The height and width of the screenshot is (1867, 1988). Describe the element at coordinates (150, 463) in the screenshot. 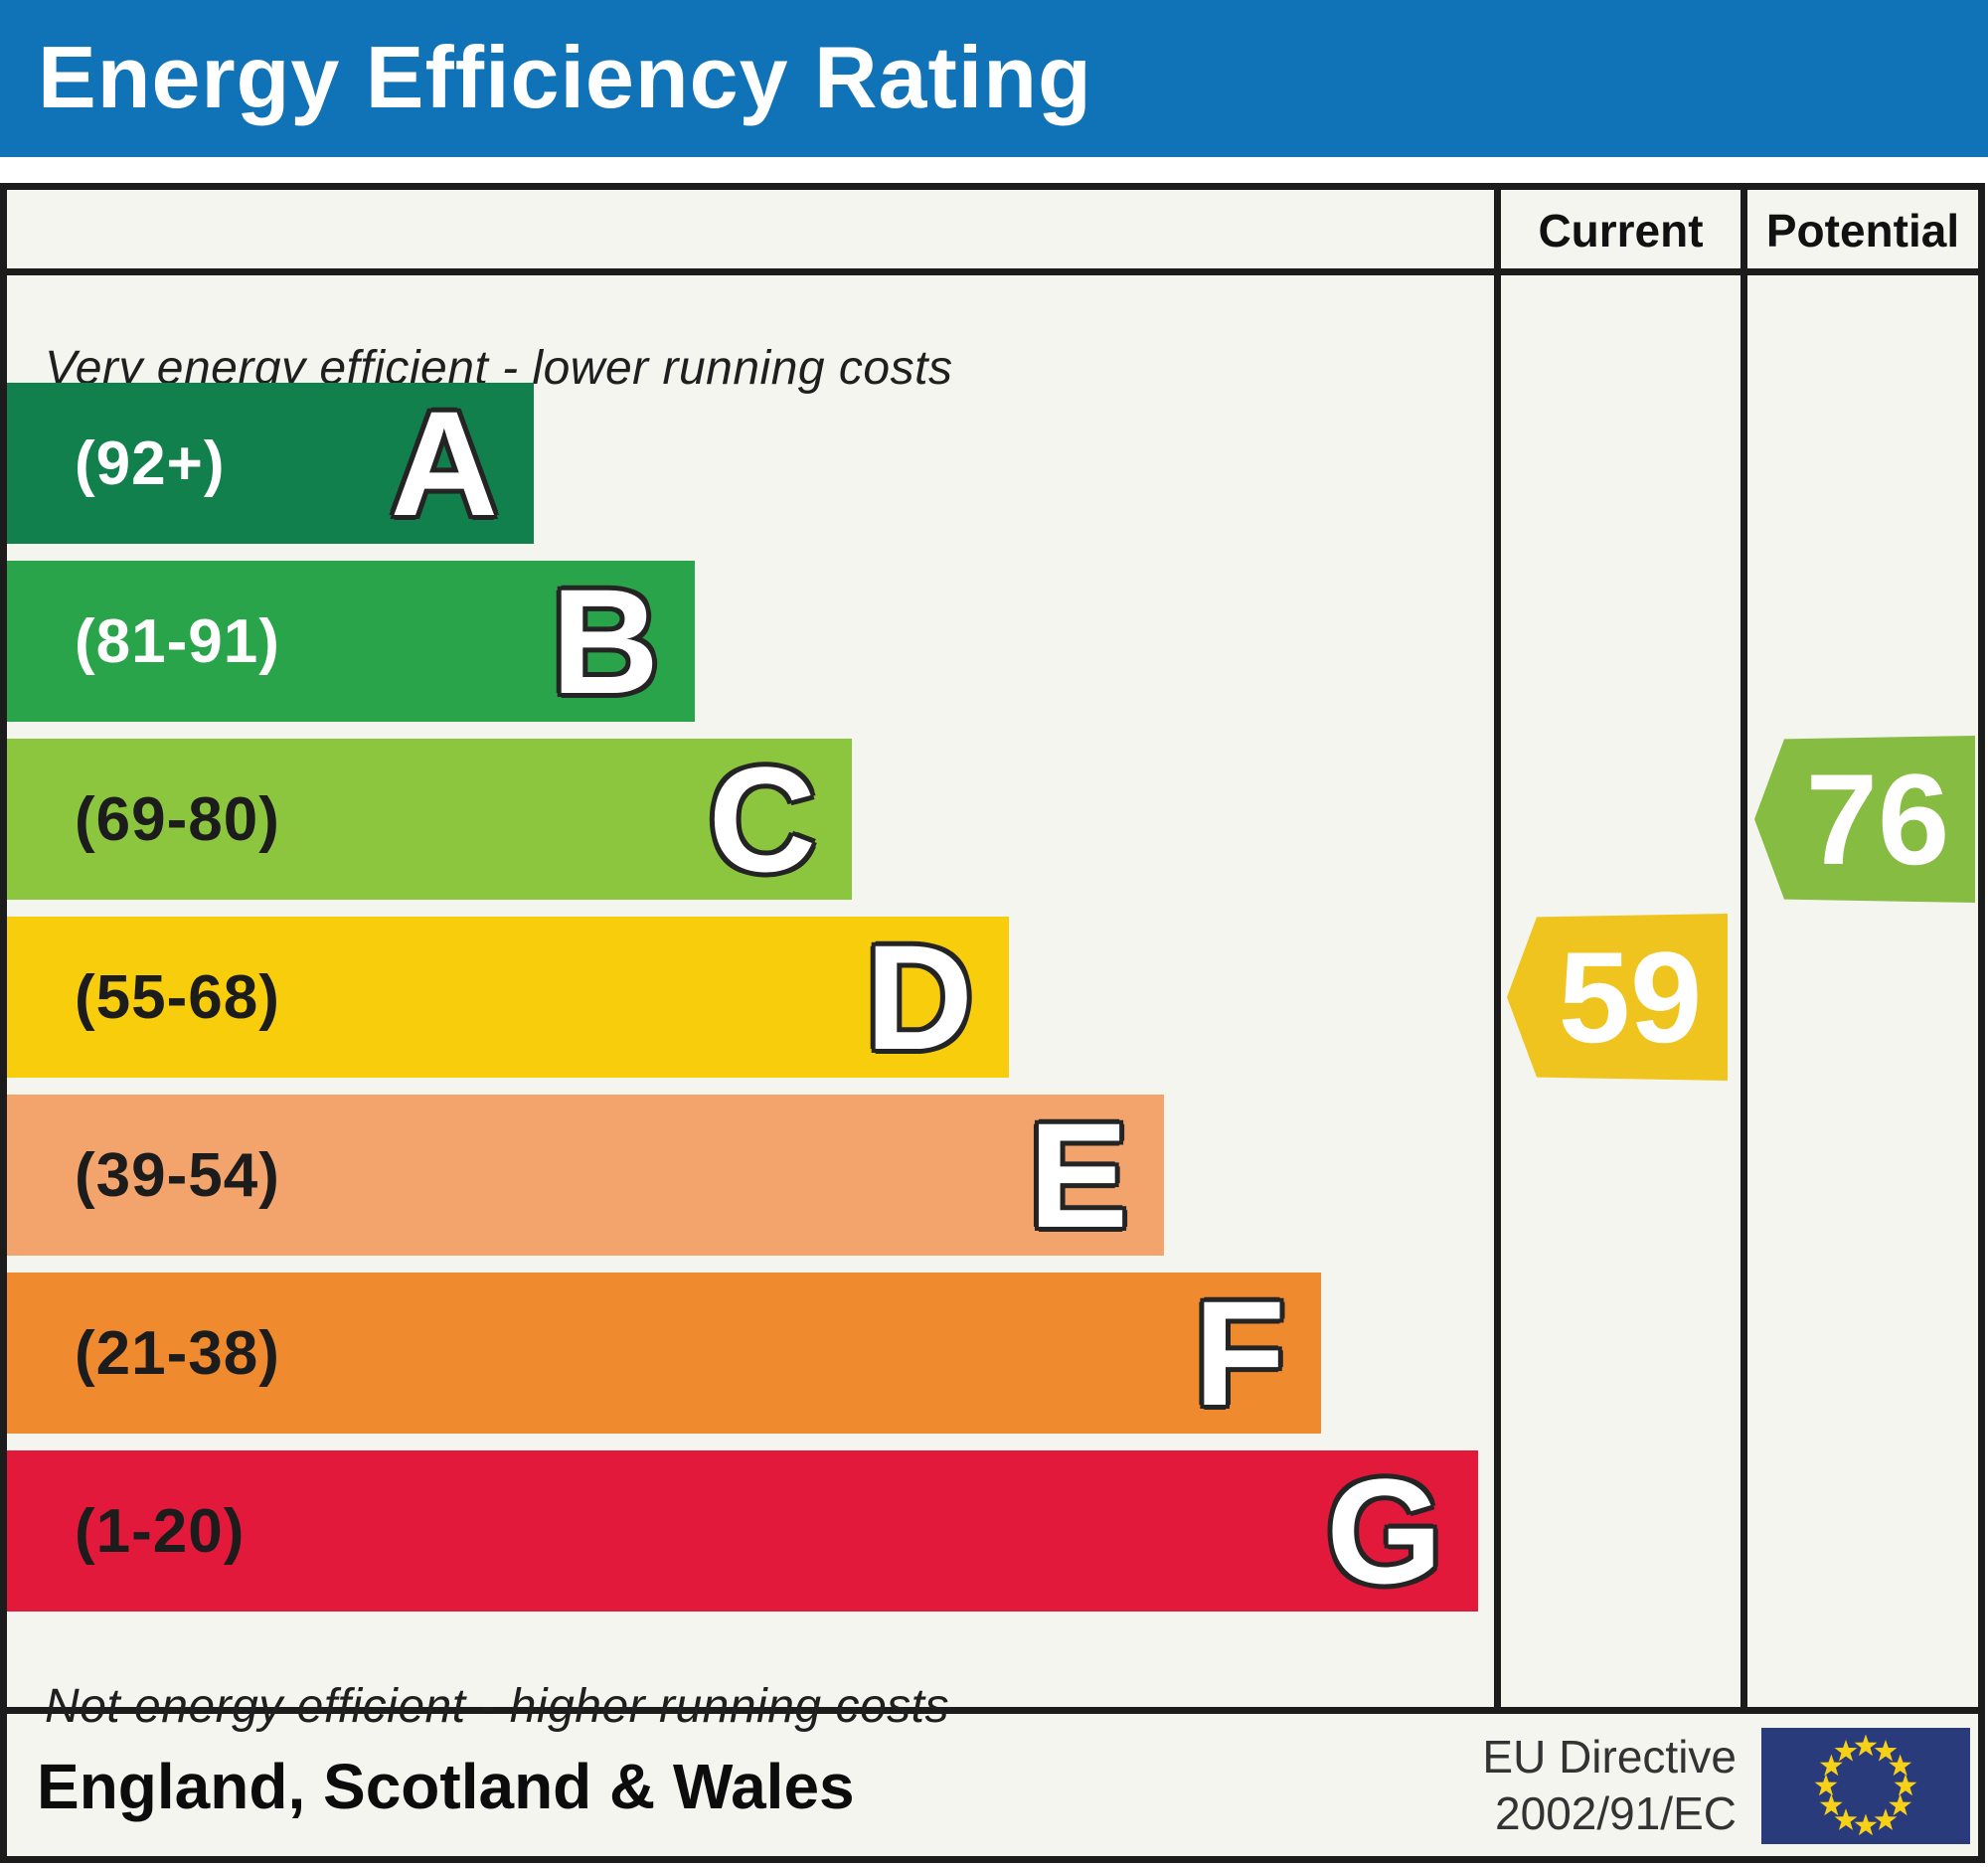

I see `band-range: (92+)` at that location.